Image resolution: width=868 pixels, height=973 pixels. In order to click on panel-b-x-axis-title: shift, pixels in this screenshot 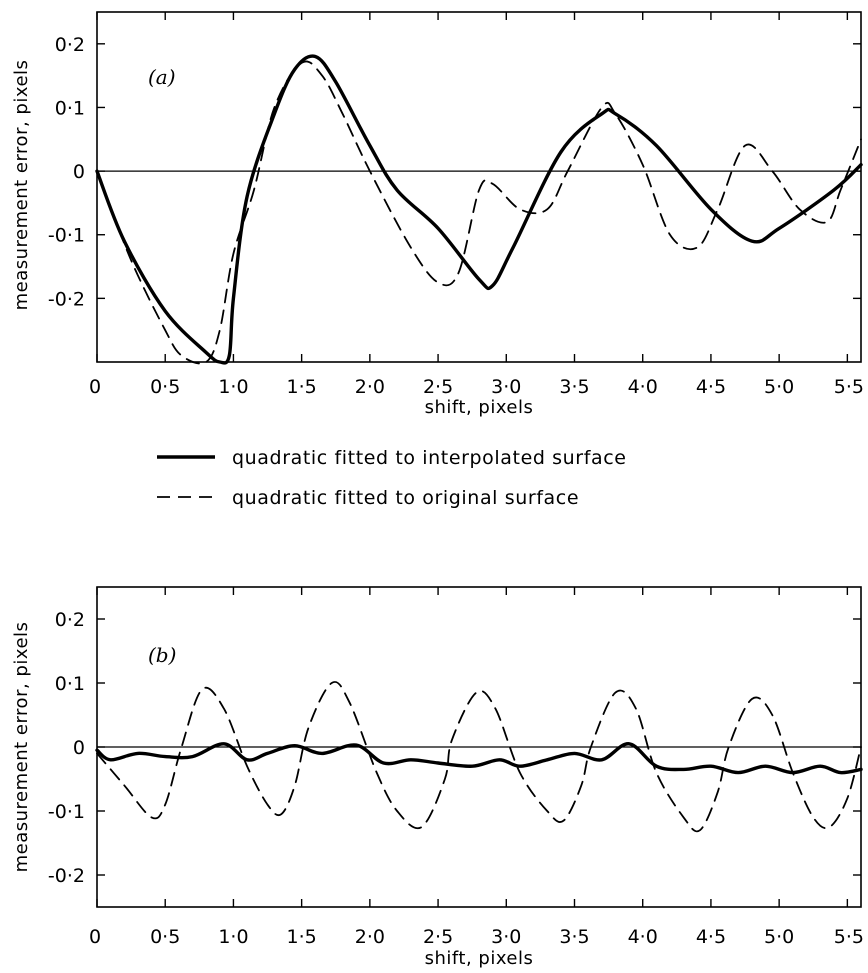, I will do `click(479, 958)`.